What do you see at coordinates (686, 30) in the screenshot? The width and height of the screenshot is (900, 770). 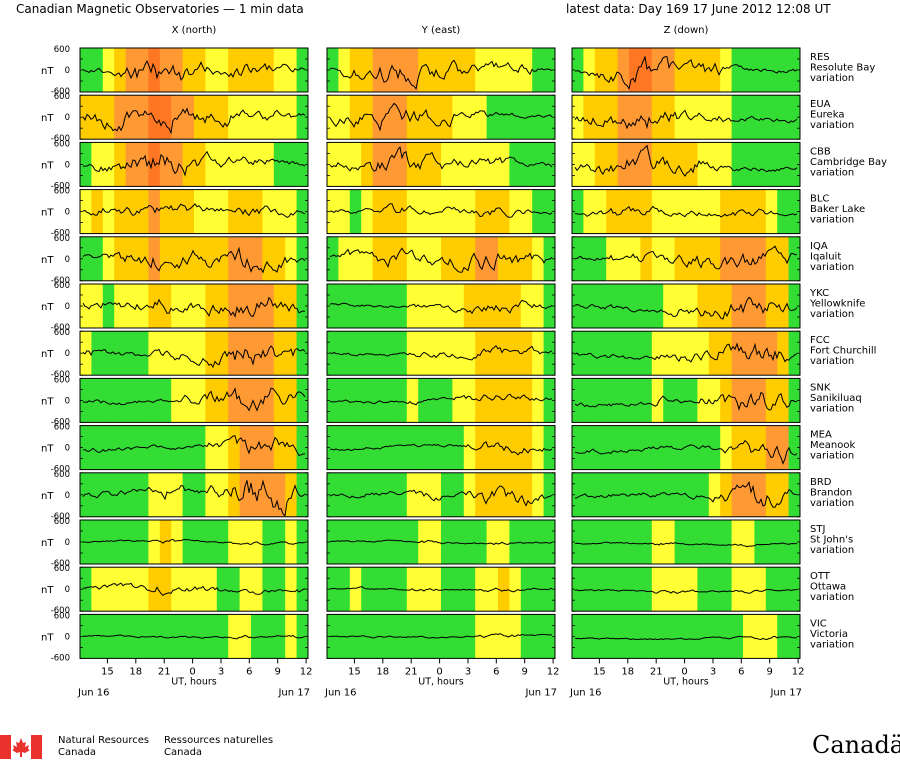 I see `component-label-2: Z (down)` at bounding box center [686, 30].